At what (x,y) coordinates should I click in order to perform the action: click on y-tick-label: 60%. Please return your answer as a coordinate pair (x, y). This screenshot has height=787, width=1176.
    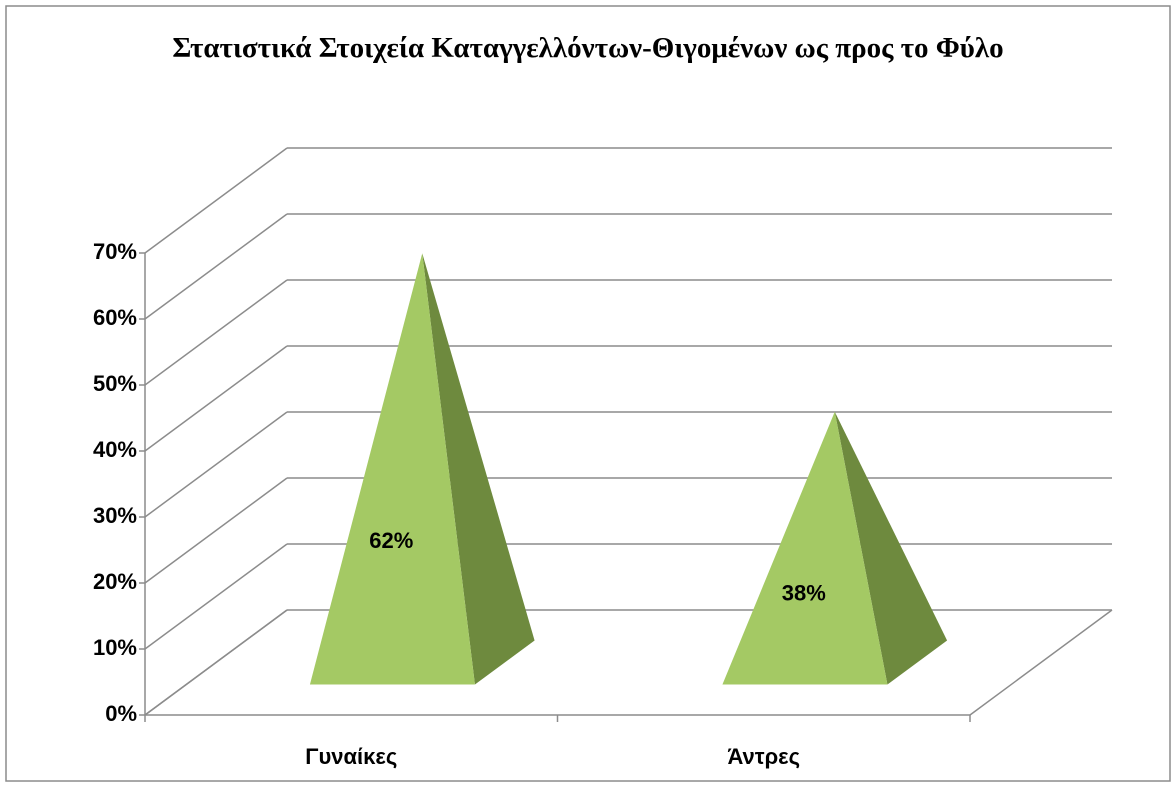
    Looking at the image, I should click on (115, 317).